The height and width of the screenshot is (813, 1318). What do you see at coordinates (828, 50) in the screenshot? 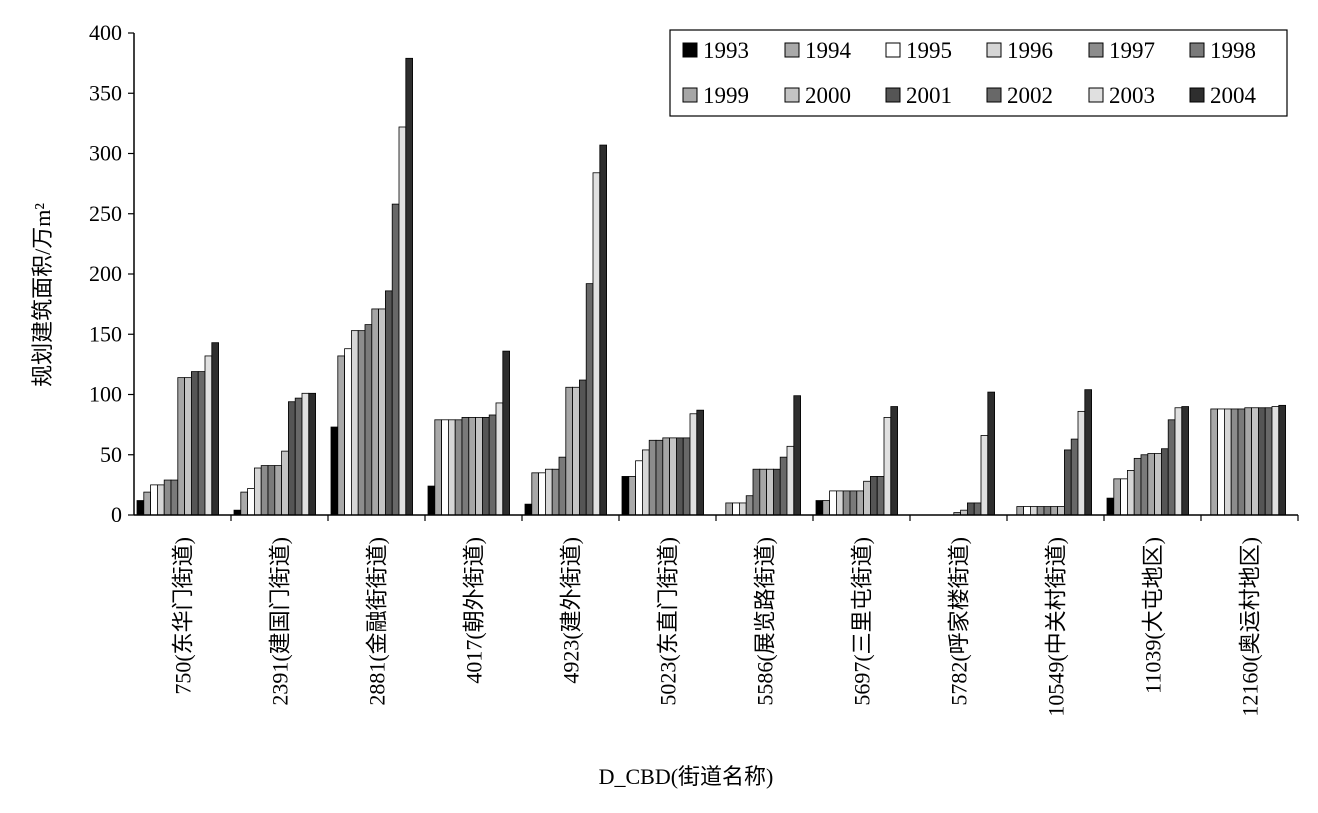
I see `legend-label-1994: 1994` at bounding box center [828, 50].